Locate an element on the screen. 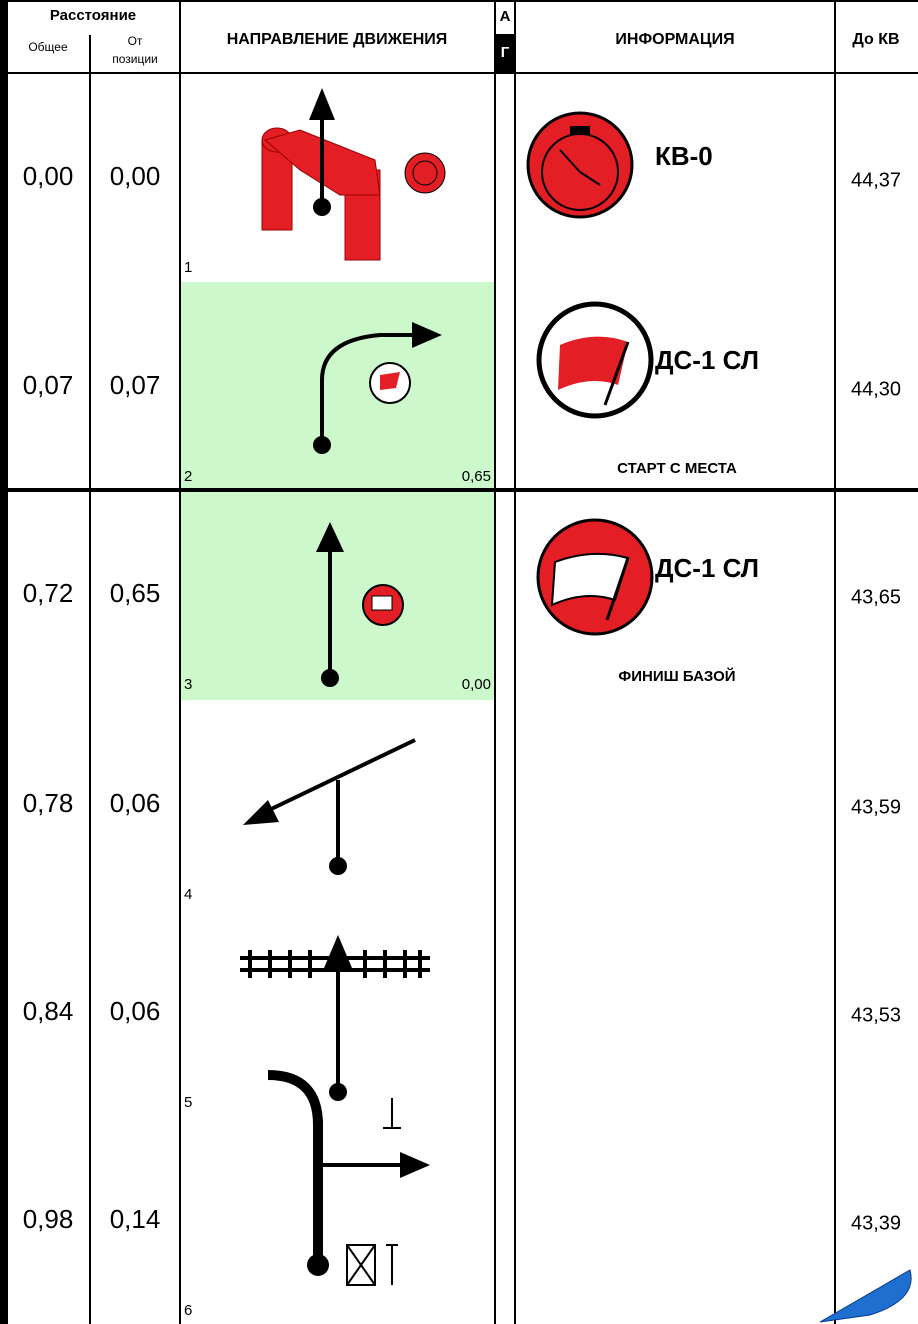 This screenshot has width=918, height=1324. header-a: А is located at coordinates (505, 16).